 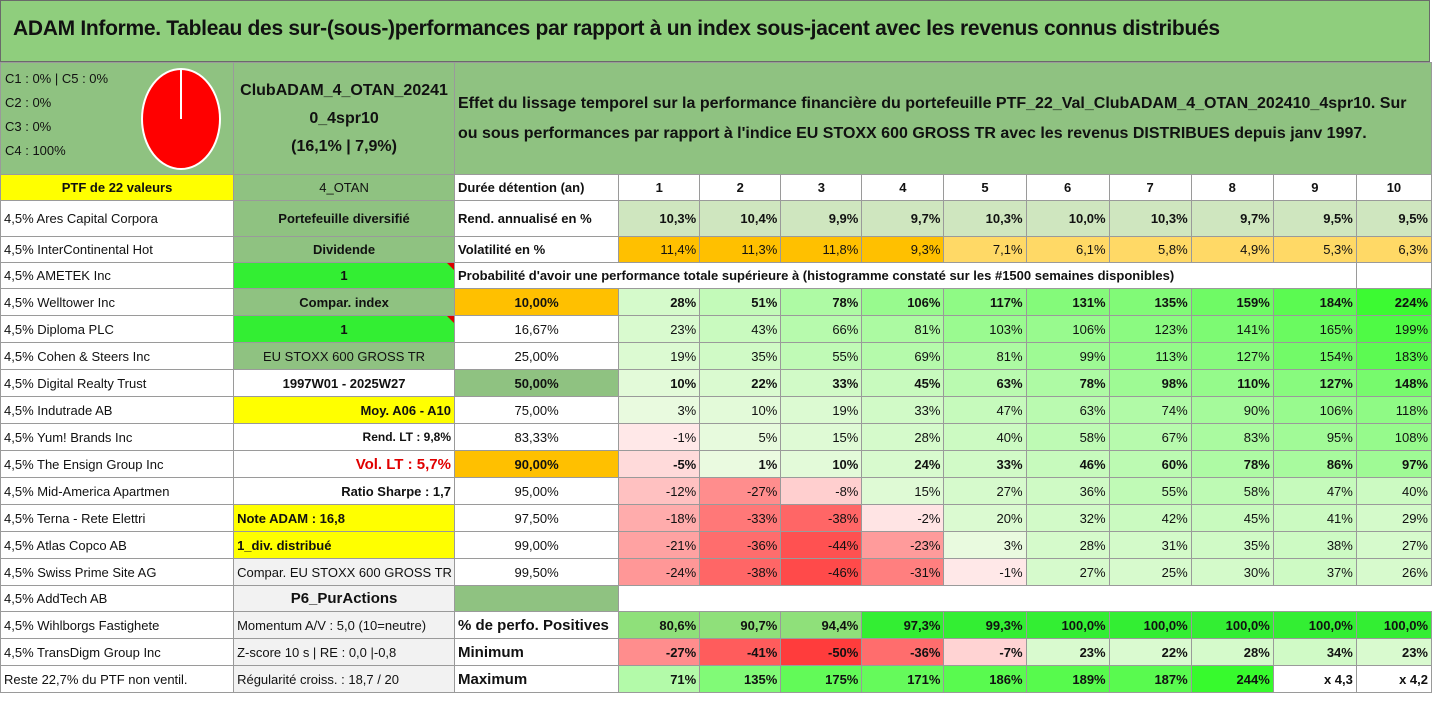 What do you see at coordinates (1150, 464) in the screenshot?
I see `prob-value: 60%` at bounding box center [1150, 464].